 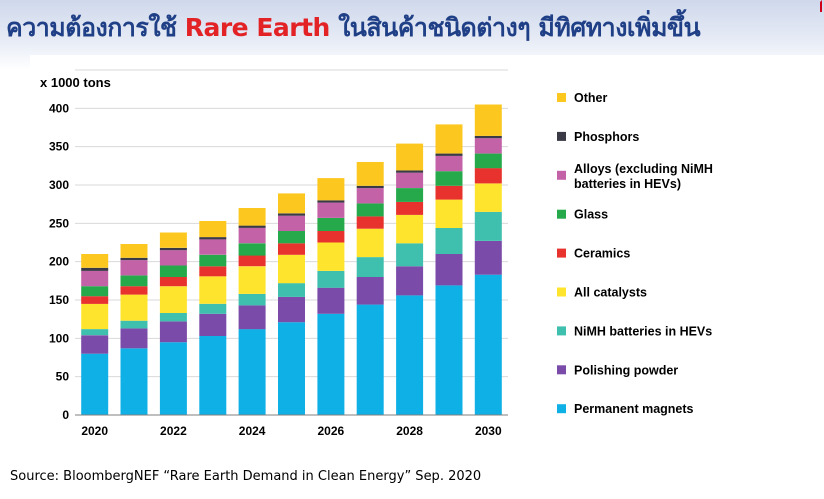 I want to click on y-tick-label: 50, so click(x=63, y=377).